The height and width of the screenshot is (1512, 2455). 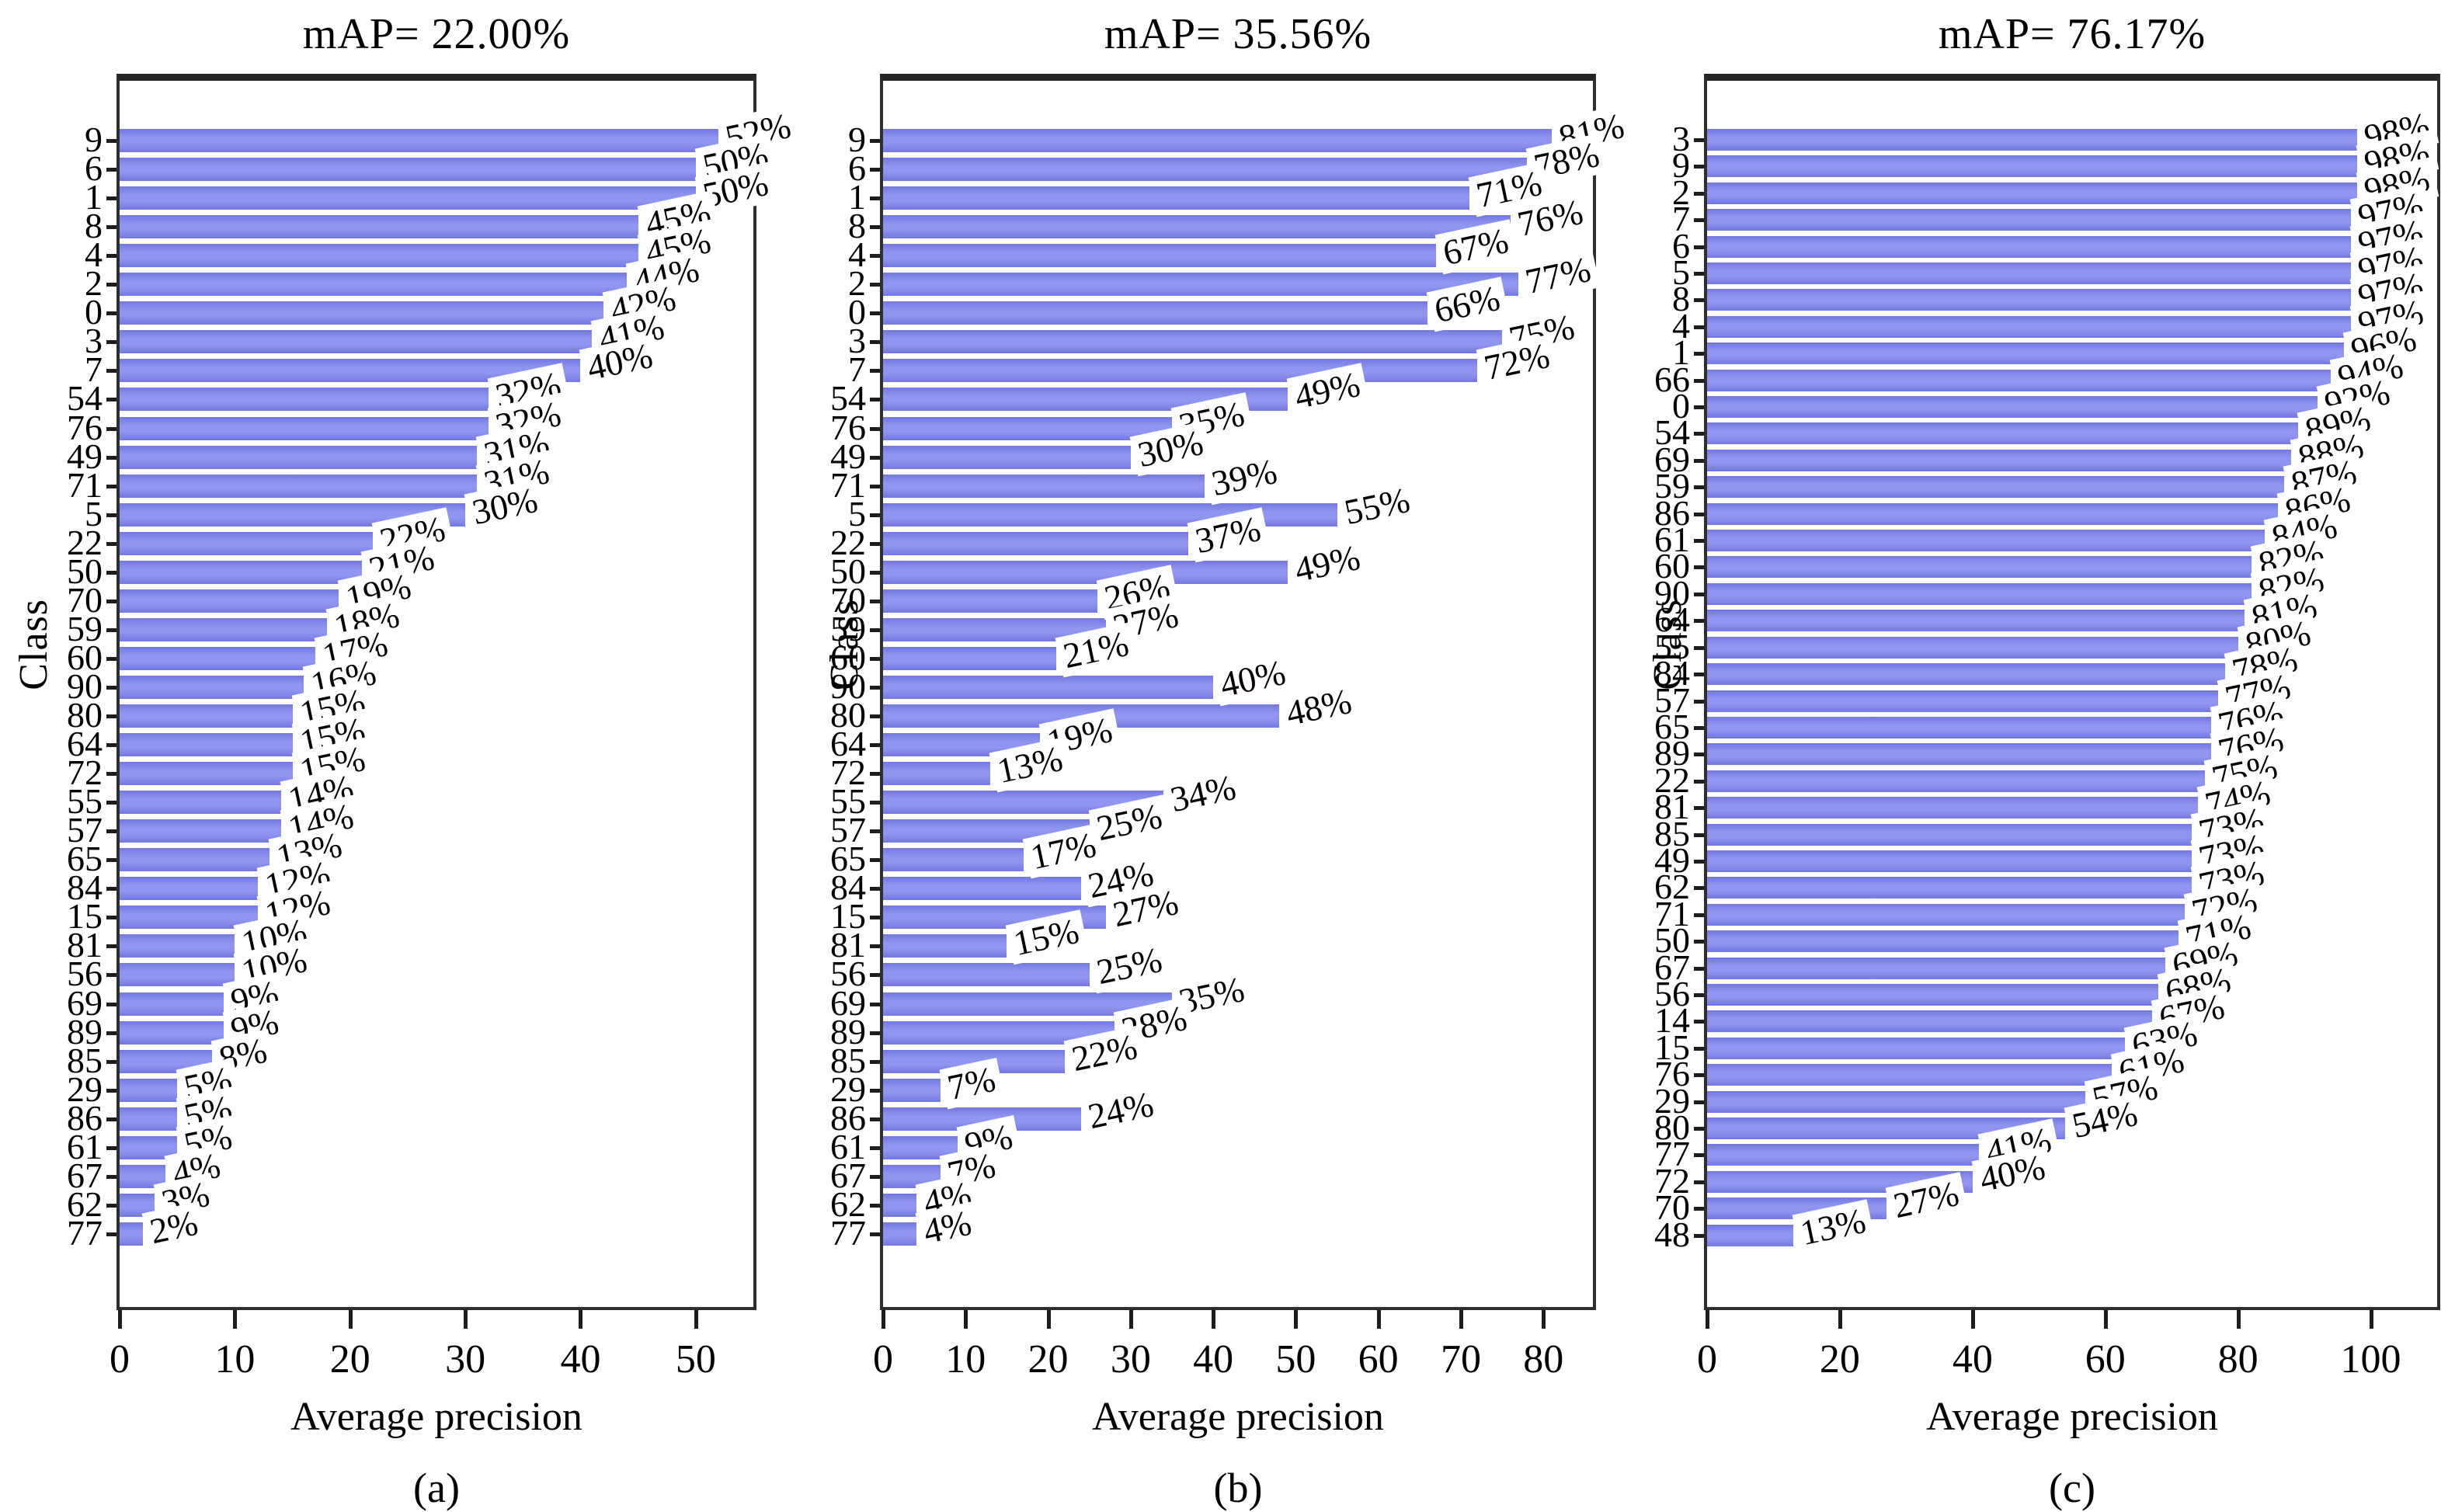 What do you see at coordinates (965, 1359) in the screenshot?
I see `x-tick-label: 10` at bounding box center [965, 1359].